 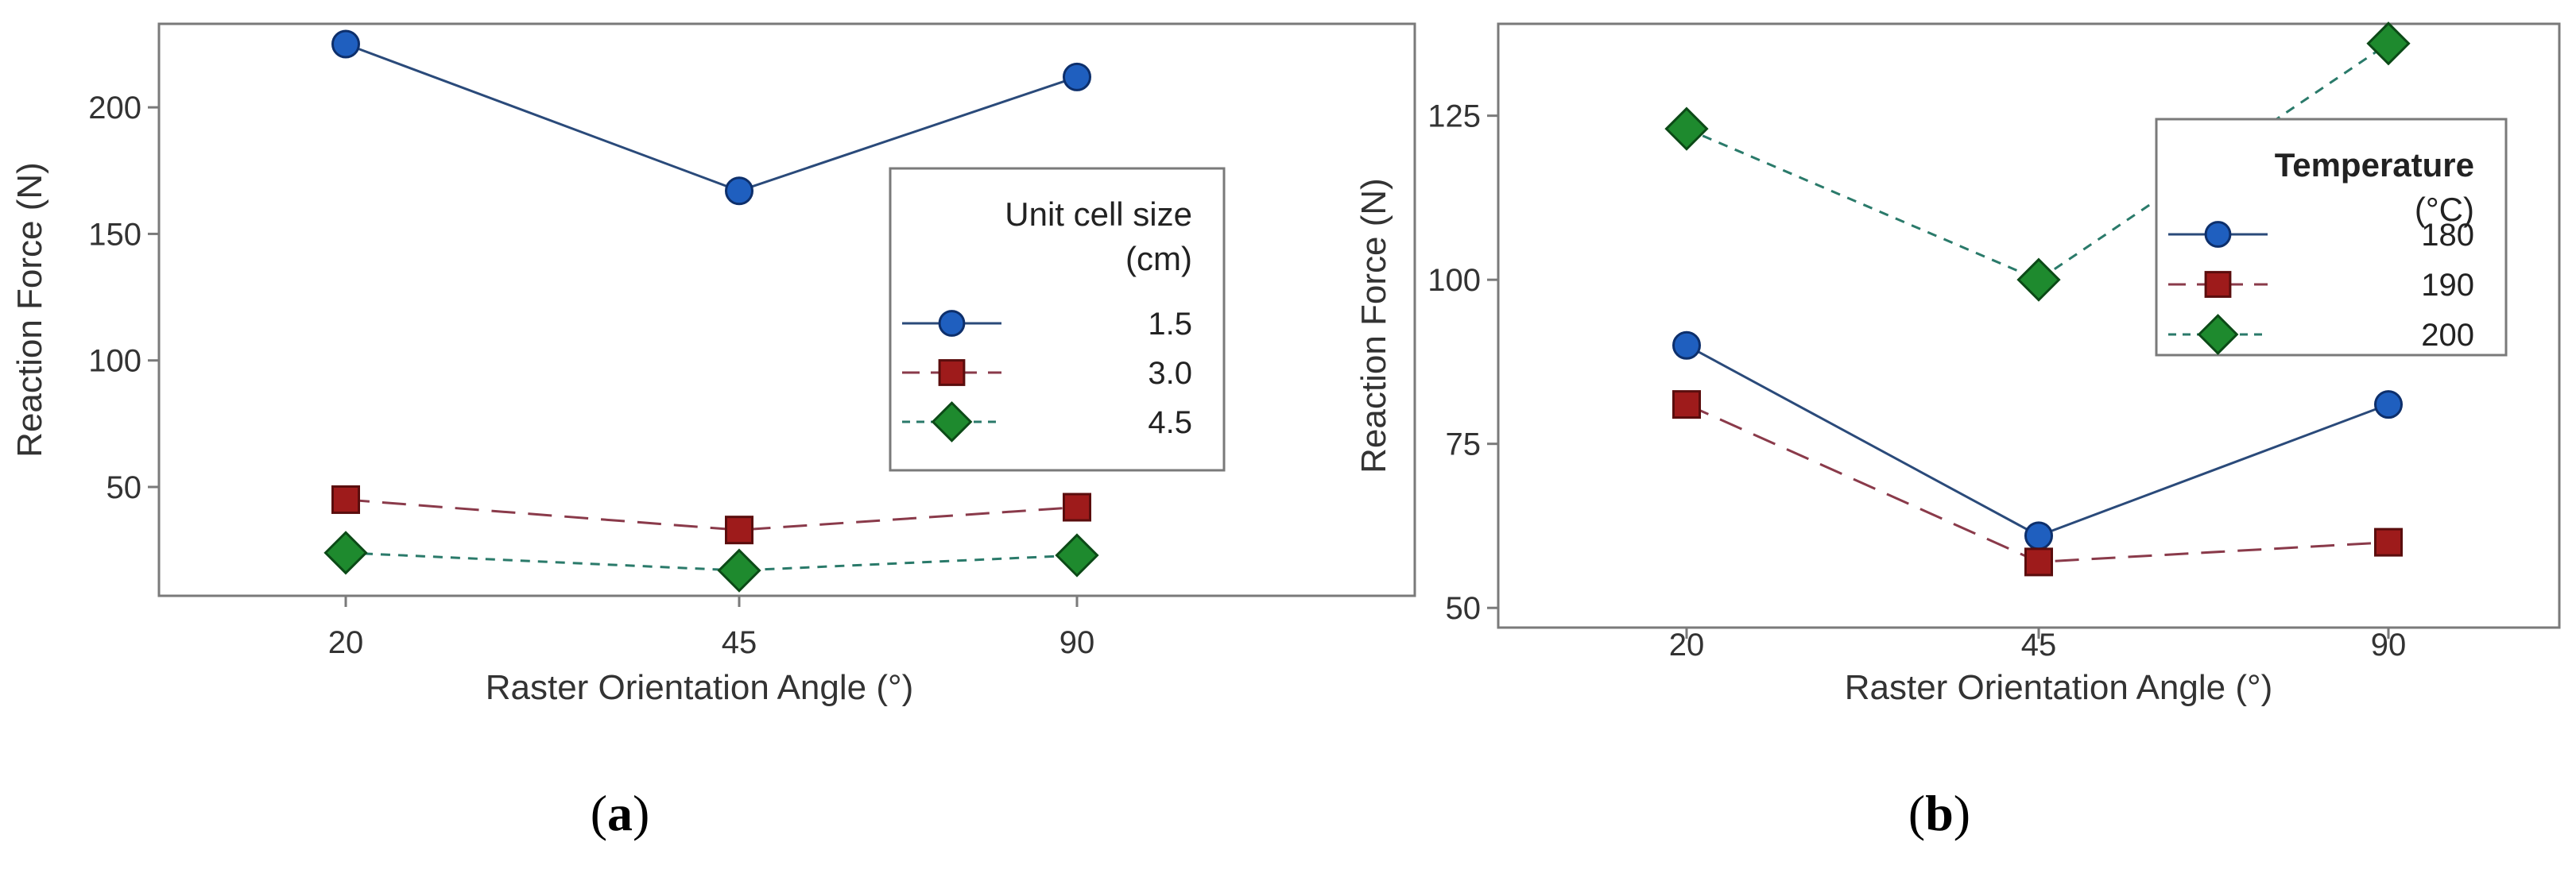 I want to click on legend-label-4.5: 4.5, so click(x=1170, y=422).